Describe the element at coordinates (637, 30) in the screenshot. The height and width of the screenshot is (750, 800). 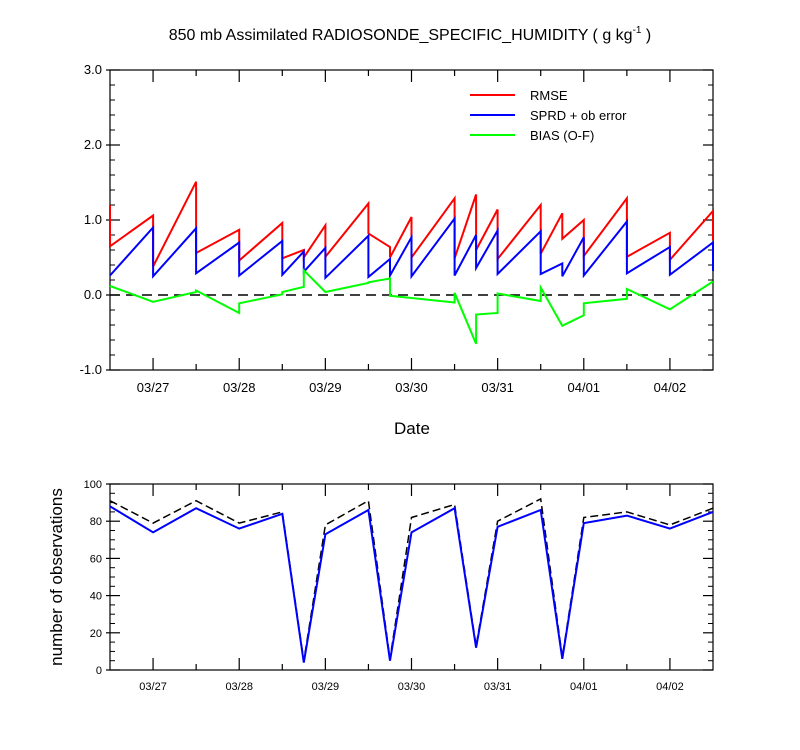
I see `chart-title-superscript: -1` at that location.